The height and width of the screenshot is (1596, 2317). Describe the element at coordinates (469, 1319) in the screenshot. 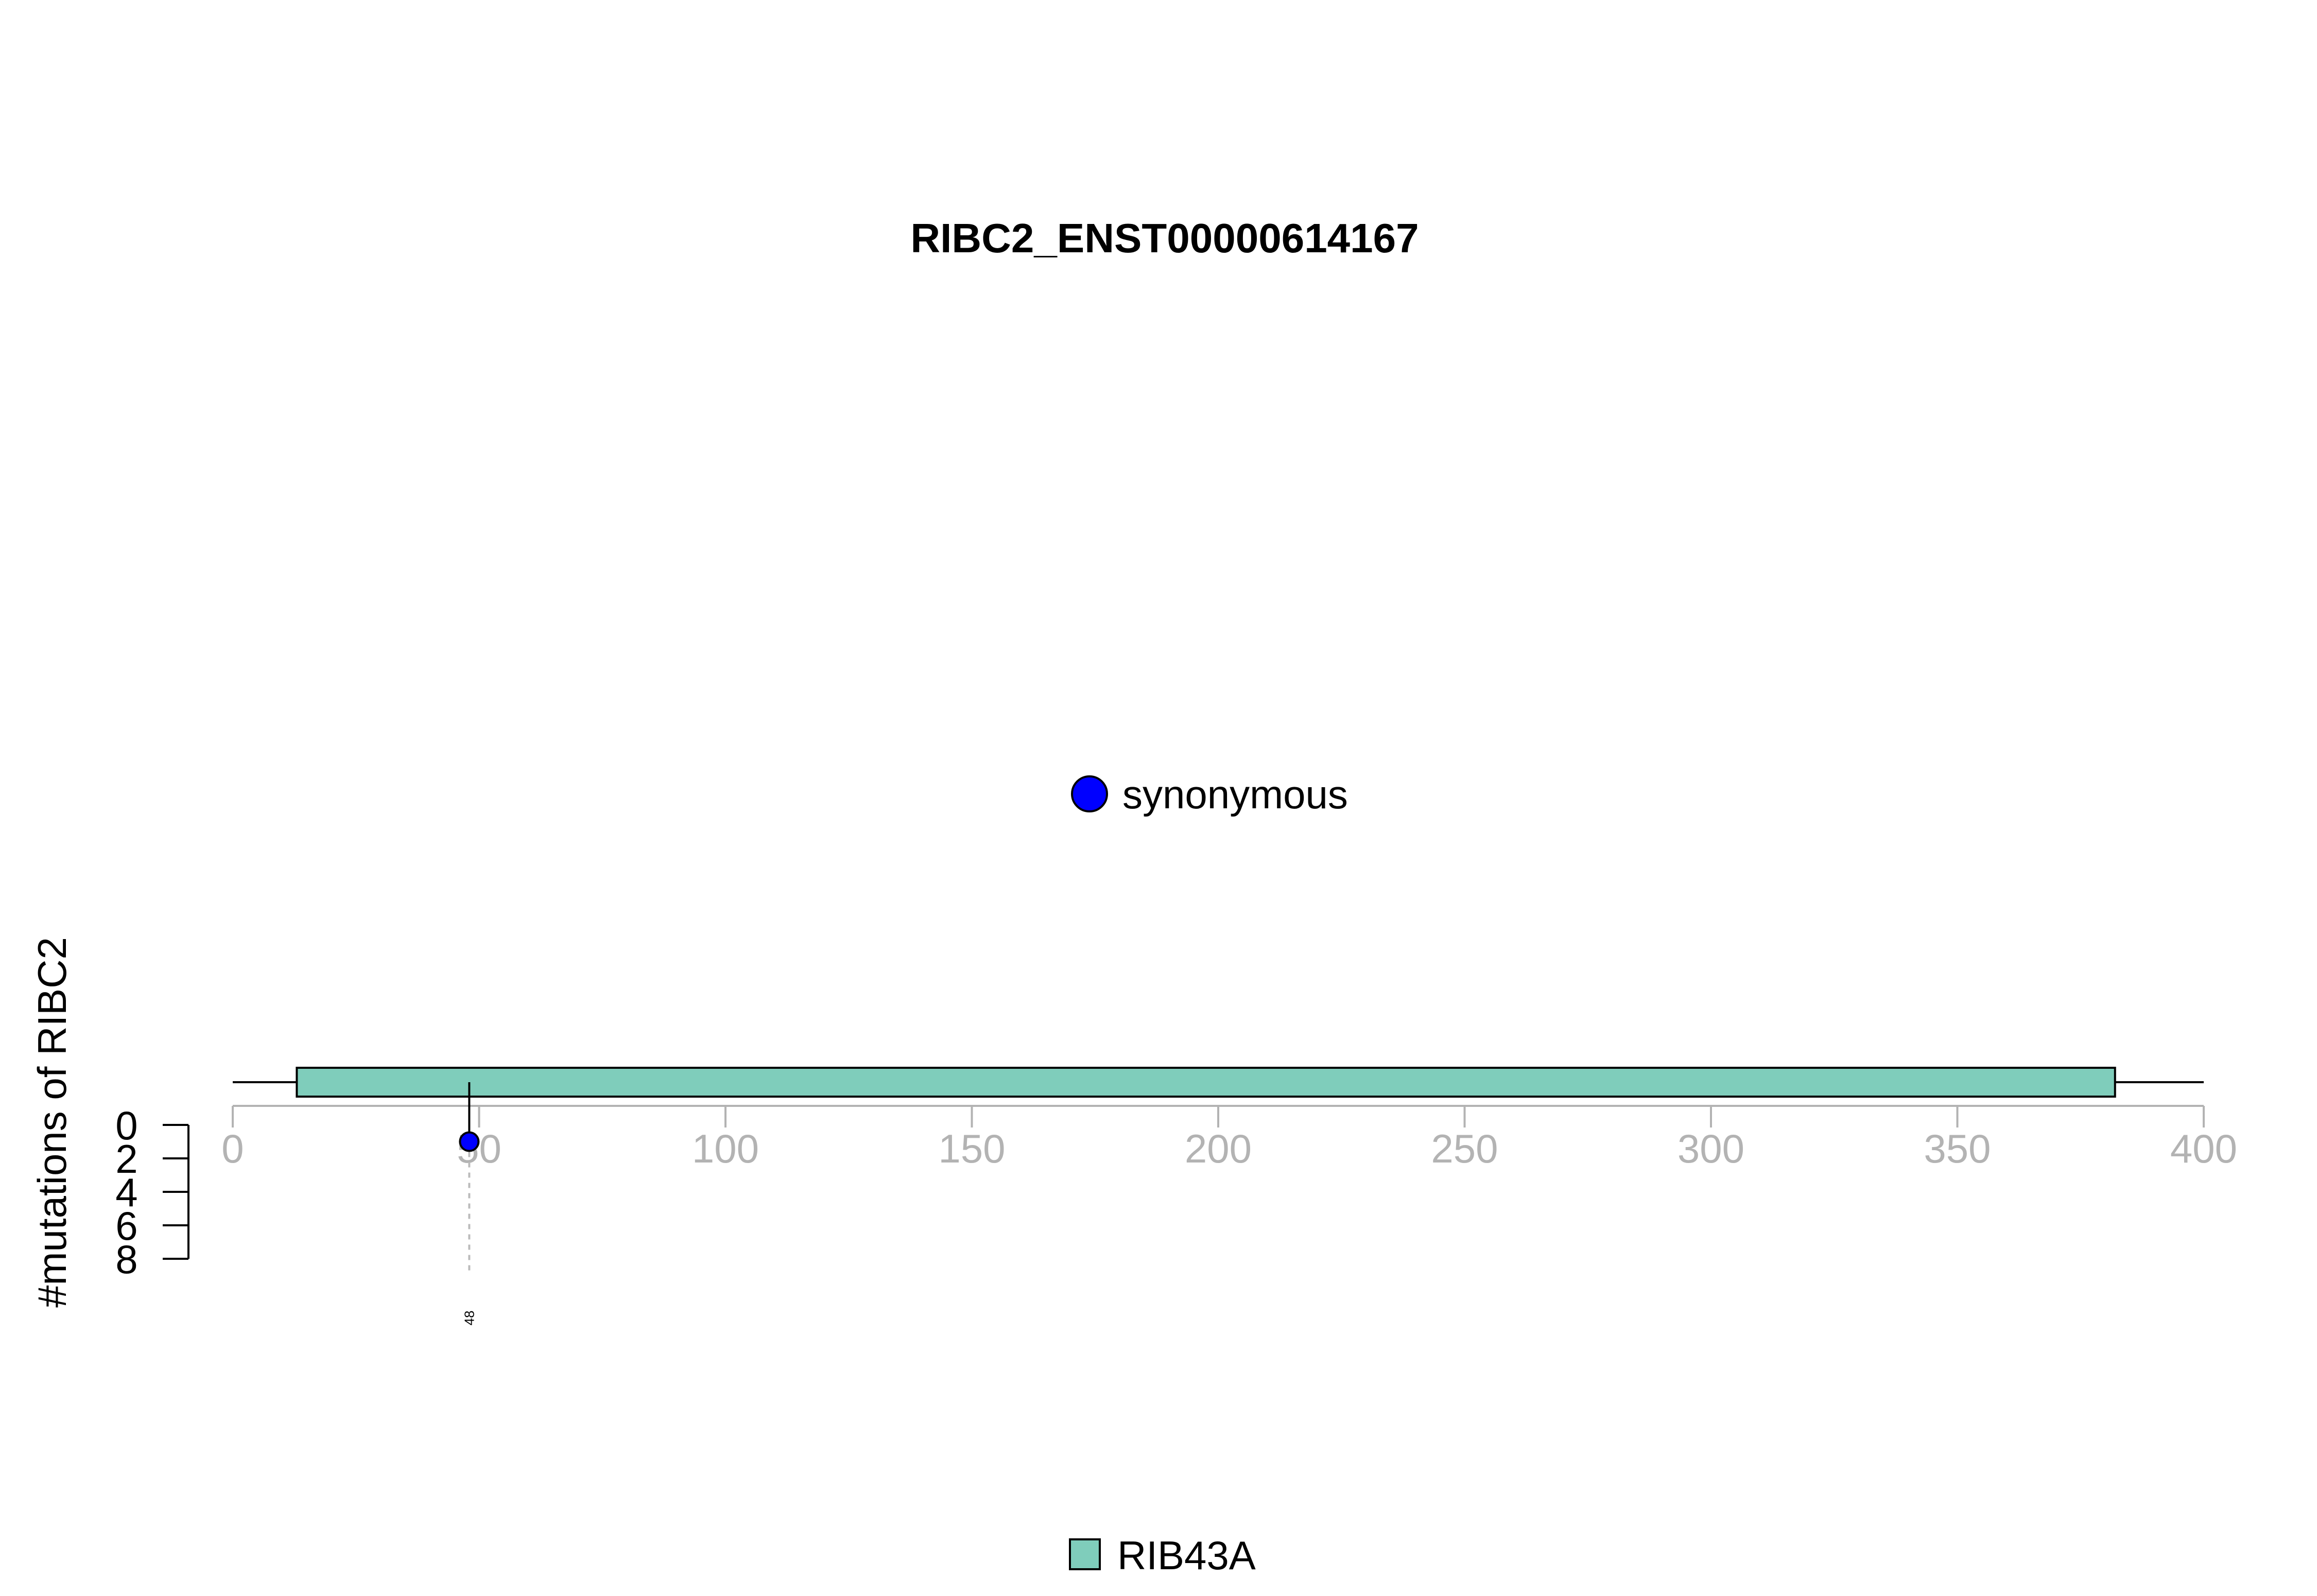

I see `mutation-position-label: 48` at that location.